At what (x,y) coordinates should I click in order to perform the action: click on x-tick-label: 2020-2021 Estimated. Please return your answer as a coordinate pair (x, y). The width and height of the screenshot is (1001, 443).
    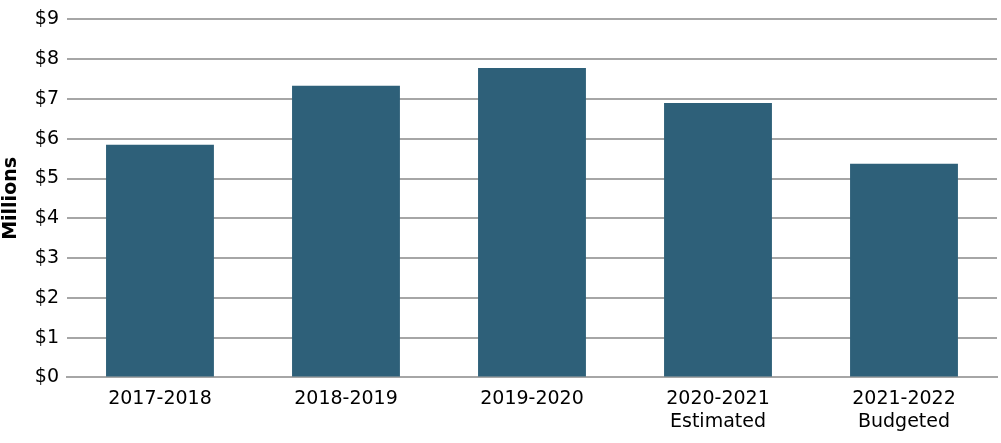
    Looking at the image, I should click on (718, 408).